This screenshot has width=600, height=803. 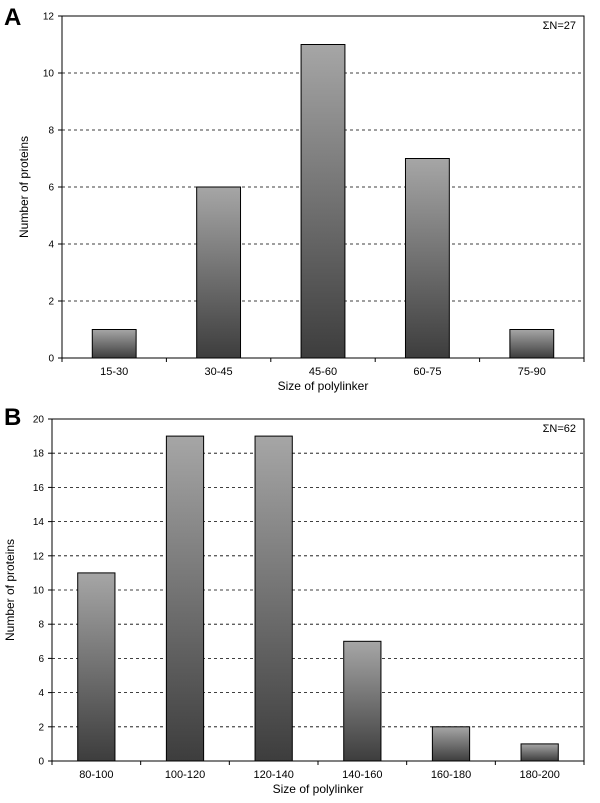 I want to click on chart-a-xtick-label: 15-30, so click(x=114, y=372).